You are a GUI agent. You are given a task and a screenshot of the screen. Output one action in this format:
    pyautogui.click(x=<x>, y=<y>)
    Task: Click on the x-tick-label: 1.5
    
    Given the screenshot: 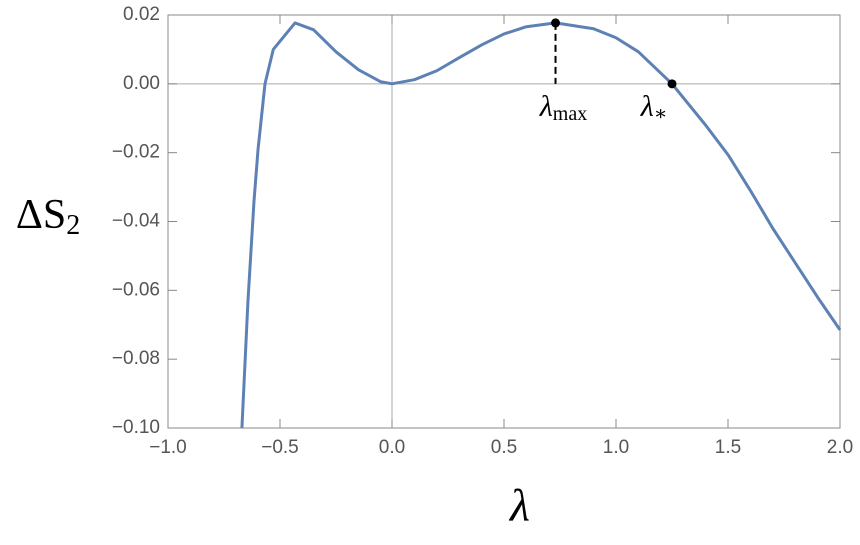 What is the action you would take?
    pyautogui.click(x=728, y=447)
    